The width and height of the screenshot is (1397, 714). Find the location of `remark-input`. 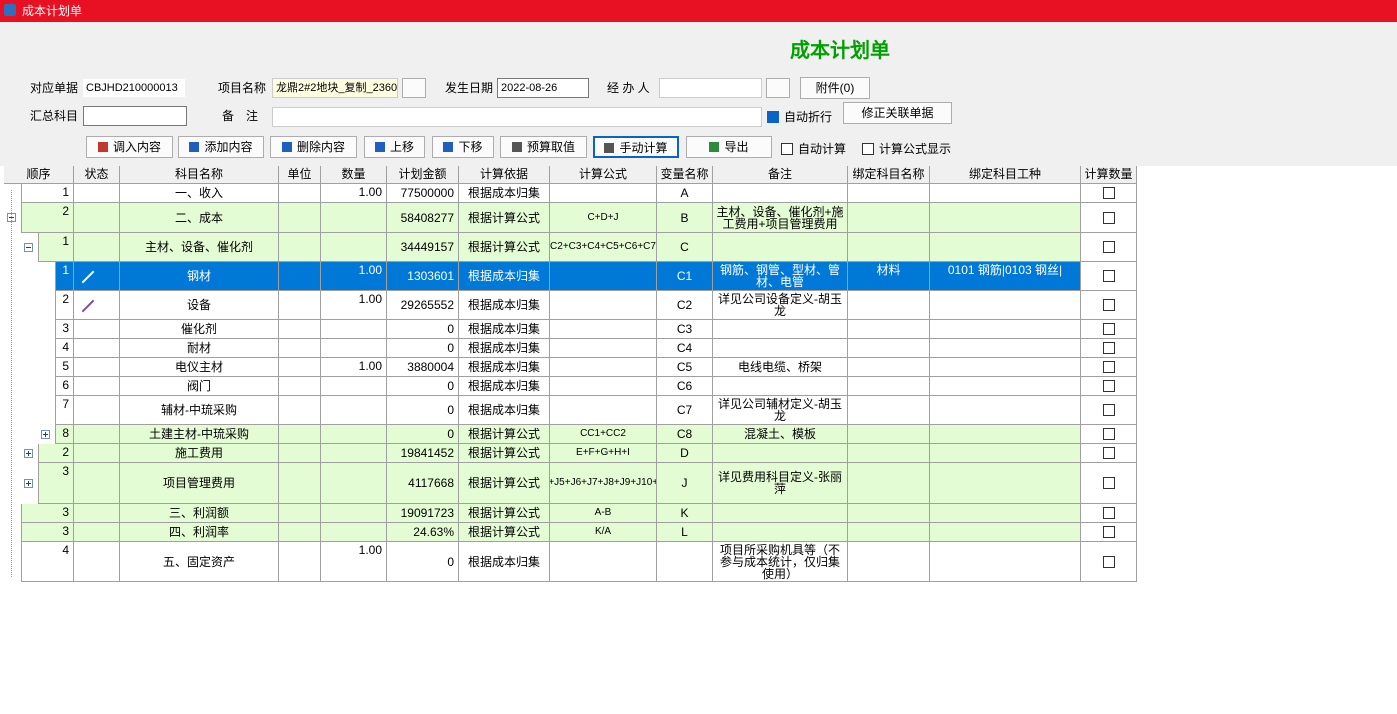

remark-input is located at coordinates (517, 117).